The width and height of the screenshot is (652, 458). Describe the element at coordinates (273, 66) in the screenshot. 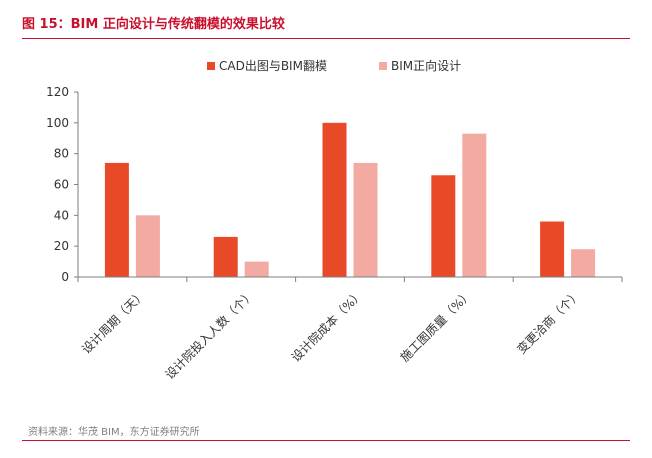

I see `legend-label-1: CAD出图与BIM翻模` at that location.